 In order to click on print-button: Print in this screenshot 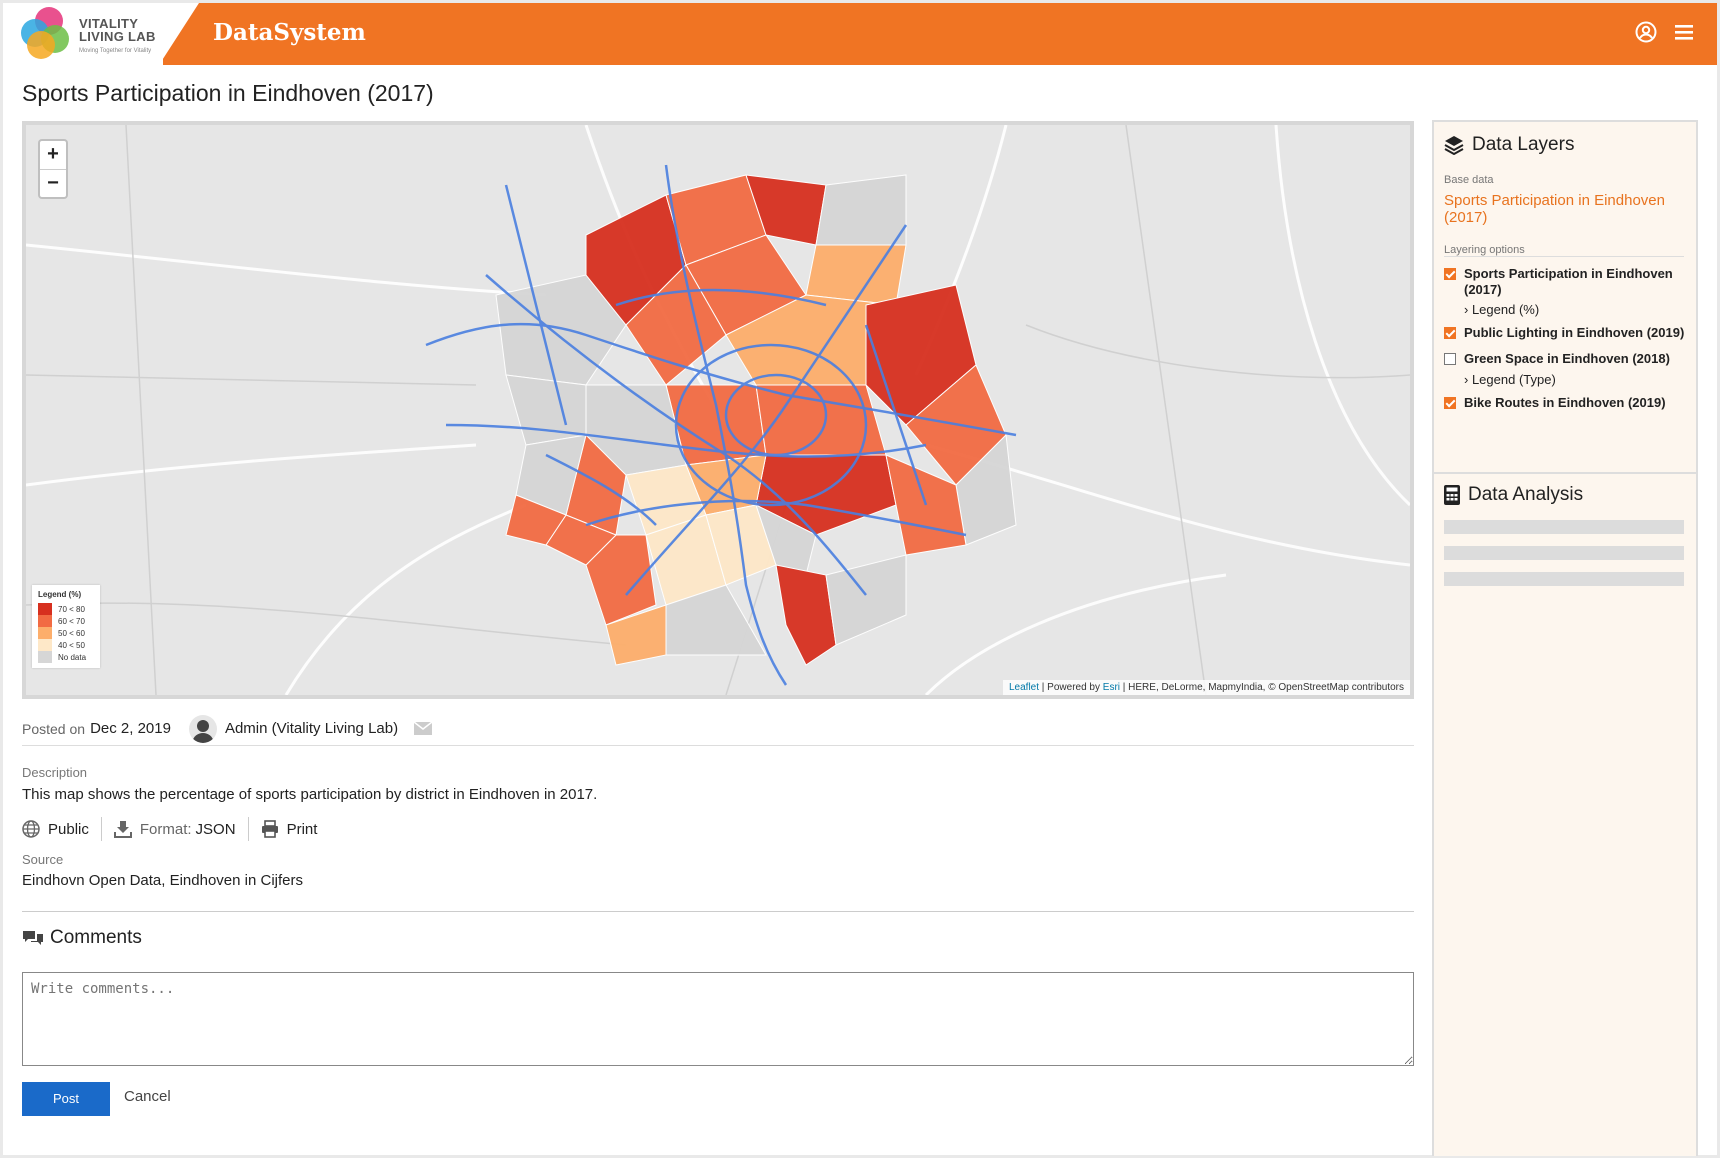, I will do `click(302, 829)`.